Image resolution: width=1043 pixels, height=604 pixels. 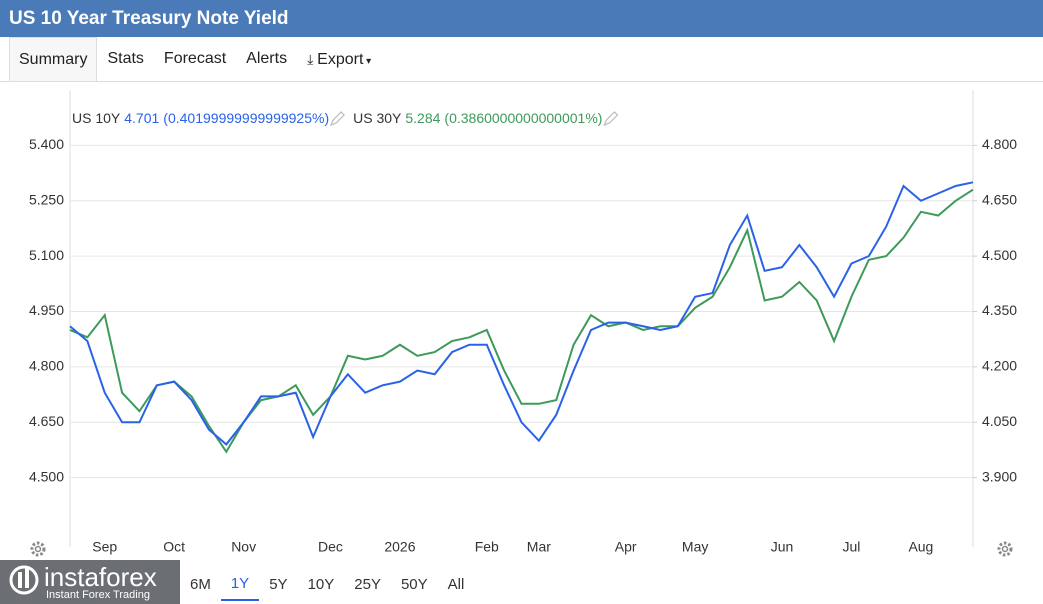 What do you see at coordinates (100, 577) in the screenshot?
I see `logo-name: instaforex` at bounding box center [100, 577].